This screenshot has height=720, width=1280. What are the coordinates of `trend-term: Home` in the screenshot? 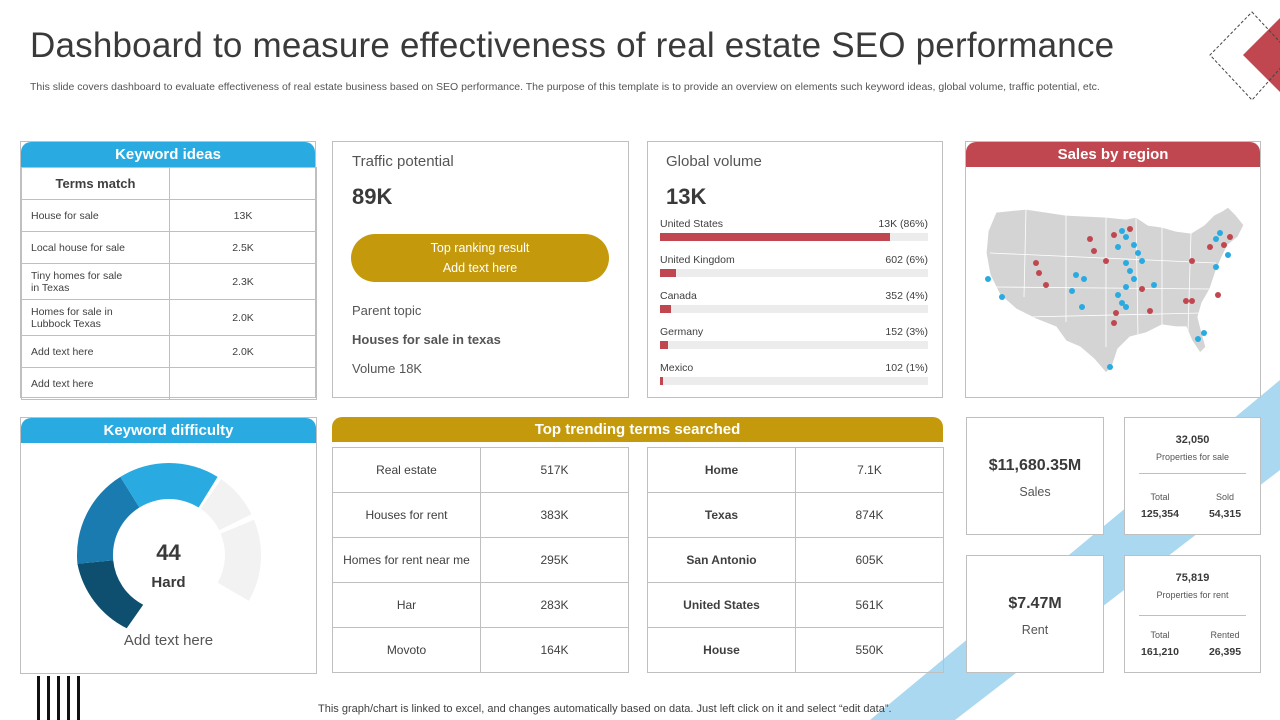 It's located at (721, 470).